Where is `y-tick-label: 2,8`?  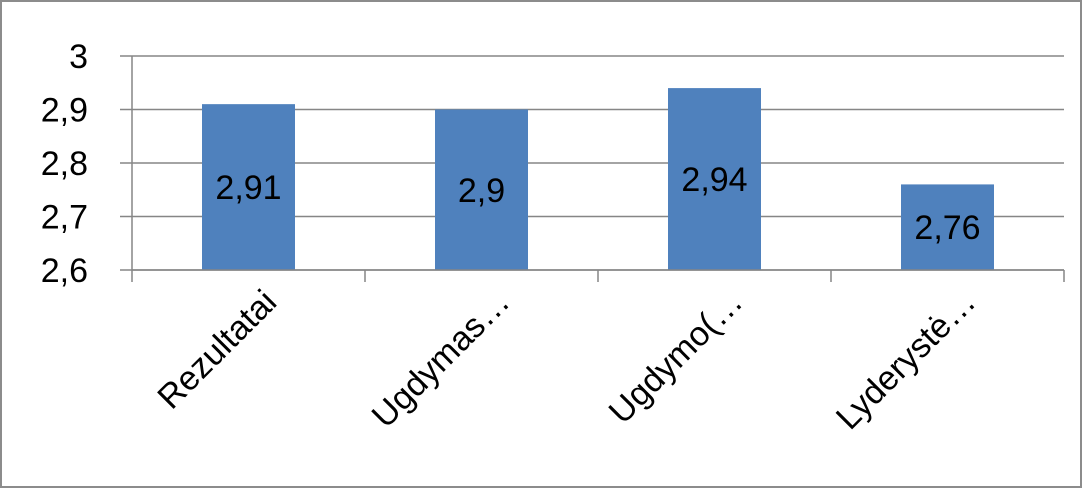 y-tick-label: 2,8 is located at coordinates (64, 164).